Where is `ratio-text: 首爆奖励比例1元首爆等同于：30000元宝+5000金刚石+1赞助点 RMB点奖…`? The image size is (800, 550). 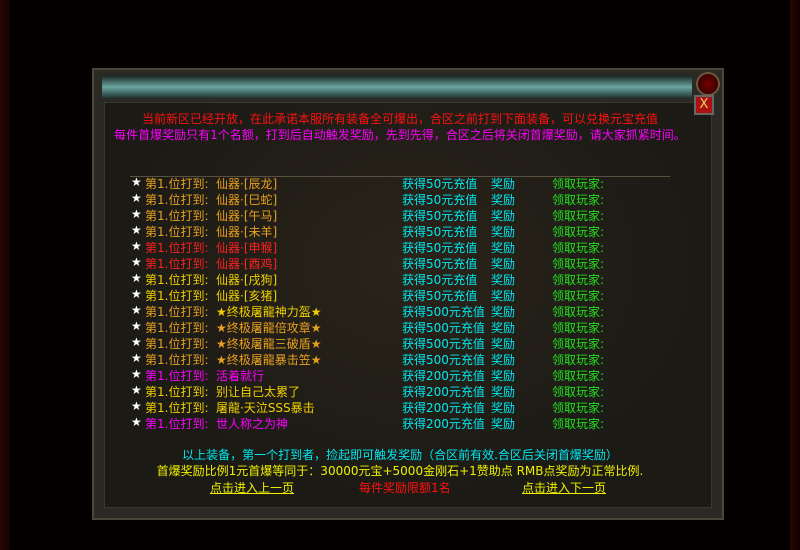 ratio-text: 首爆奖励比例1元首爆等同于：30000元宝+5000金刚石+1赞助点 RMB点奖… is located at coordinates (400, 471).